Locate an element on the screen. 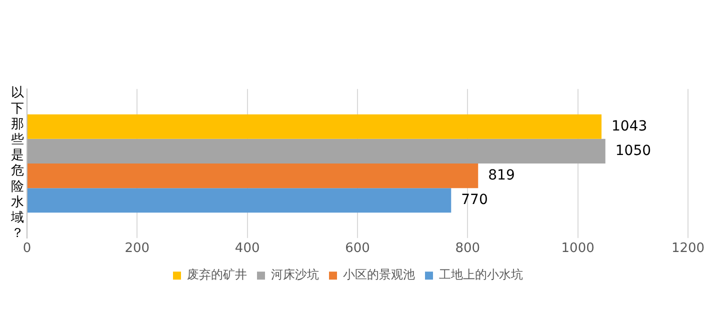  legend-label: 工地上的小水坑 is located at coordinates (481, 275).